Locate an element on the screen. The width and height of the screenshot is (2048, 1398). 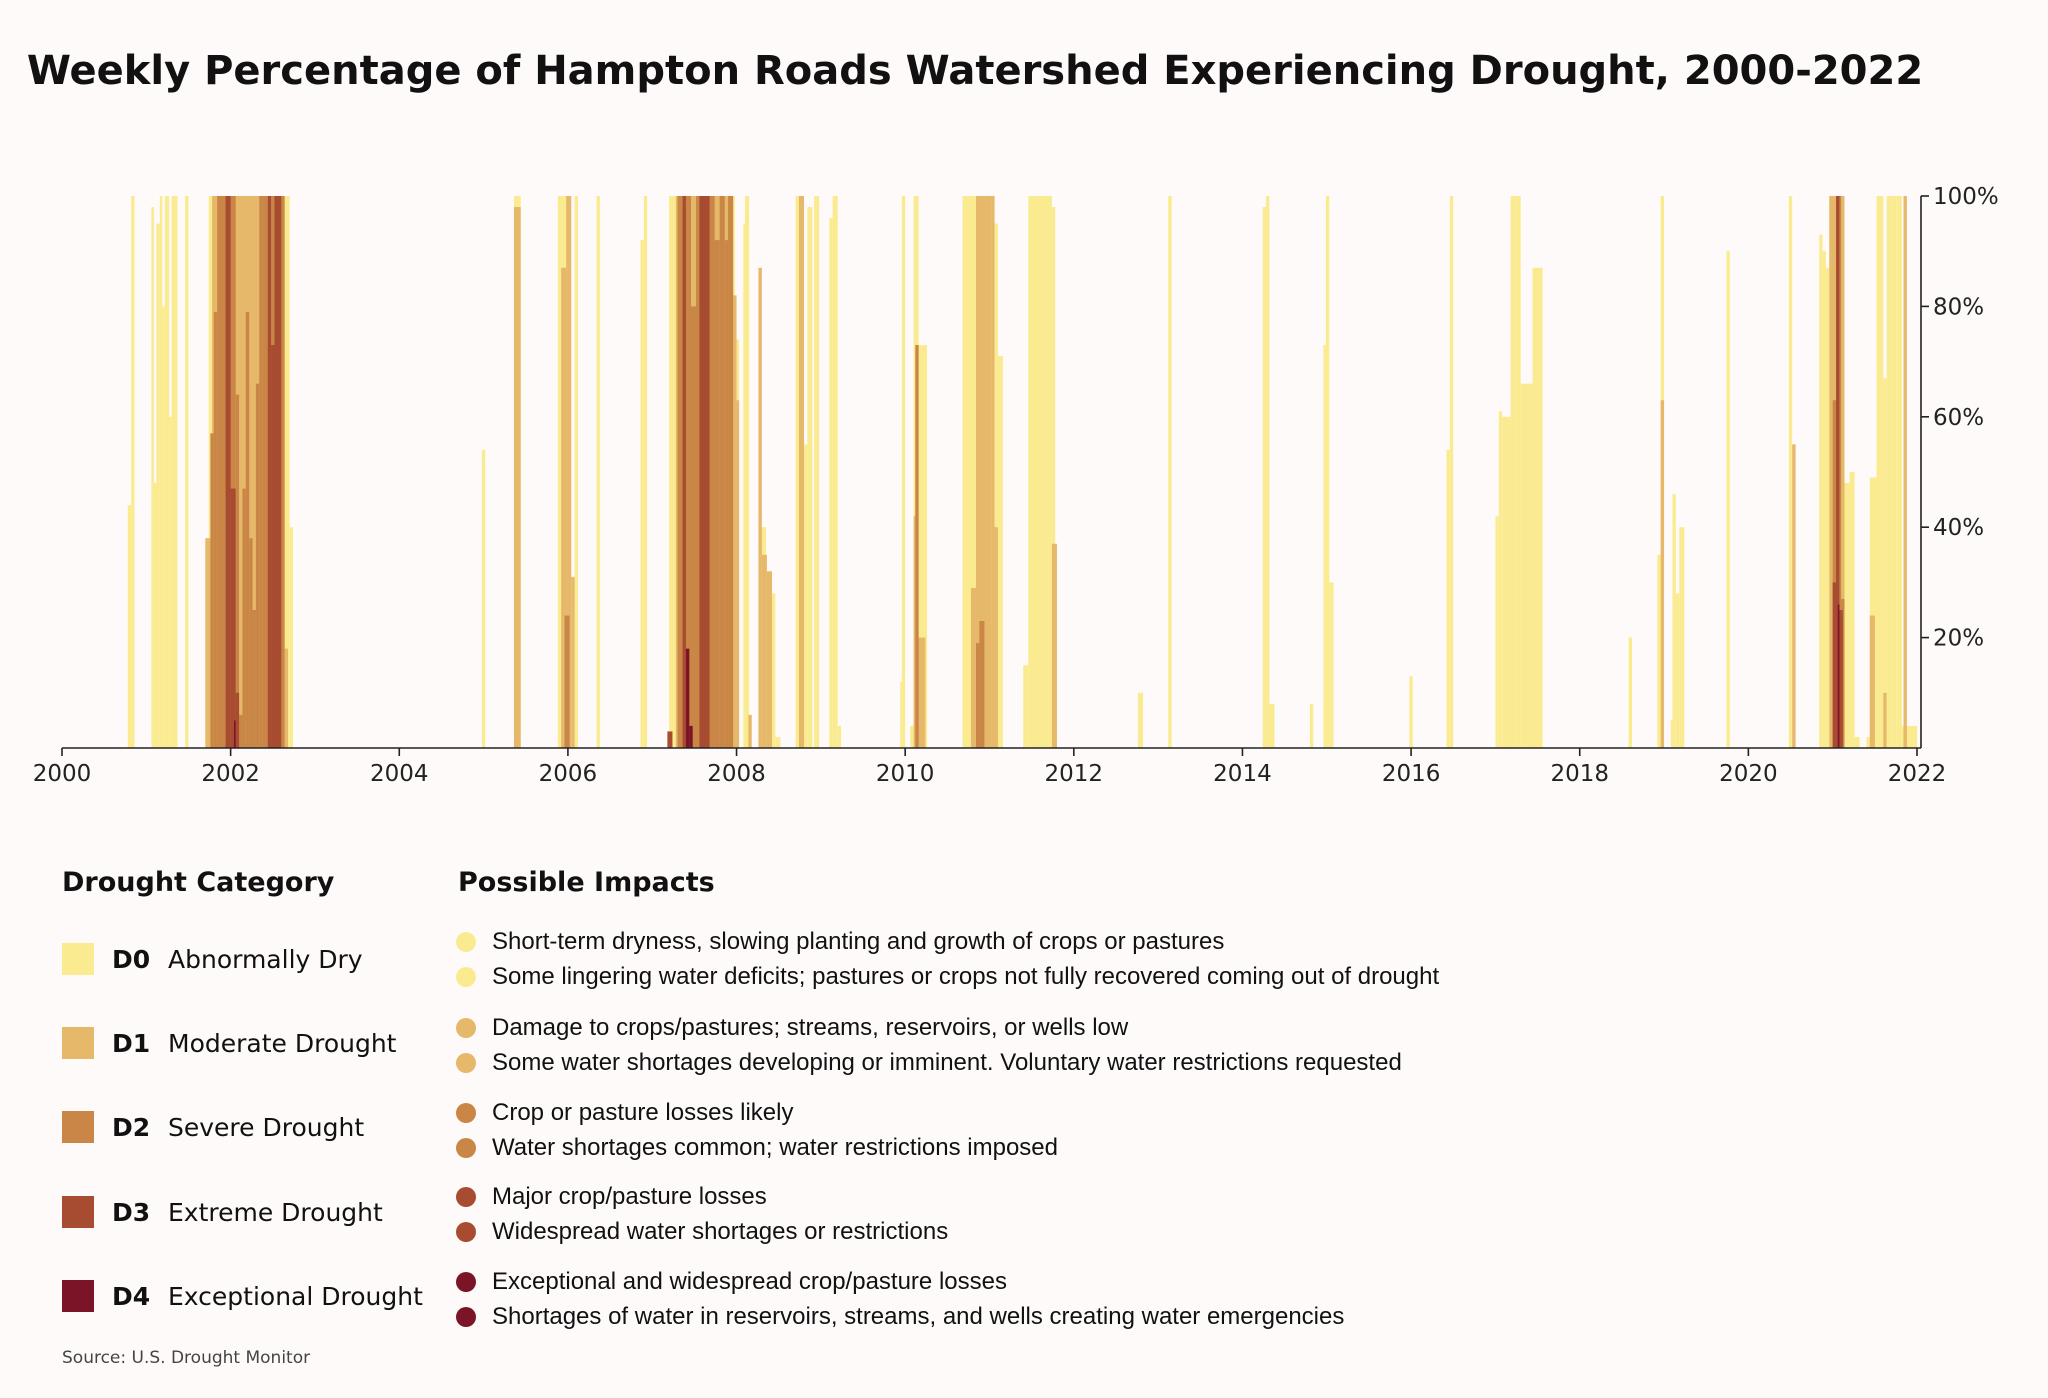
impact-item: Crop or pasture losses likely is located at coordinates (624, 1113).